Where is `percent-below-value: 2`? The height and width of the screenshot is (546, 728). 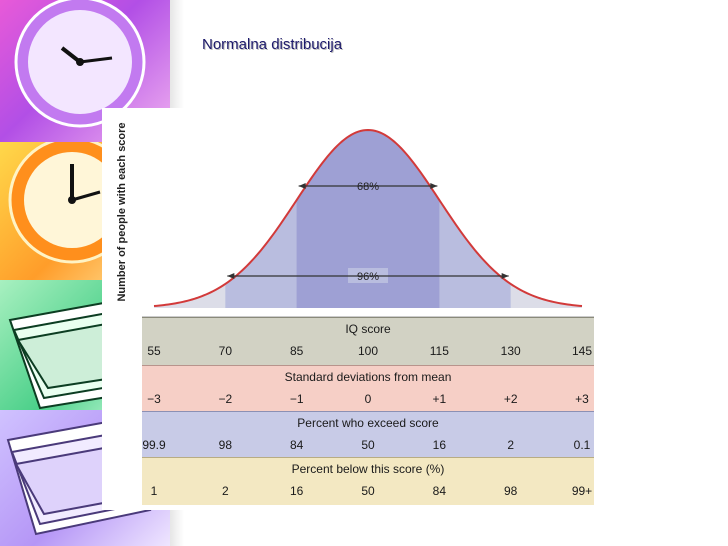
percent-below-value: 2 is located at coordinates (225, 491).